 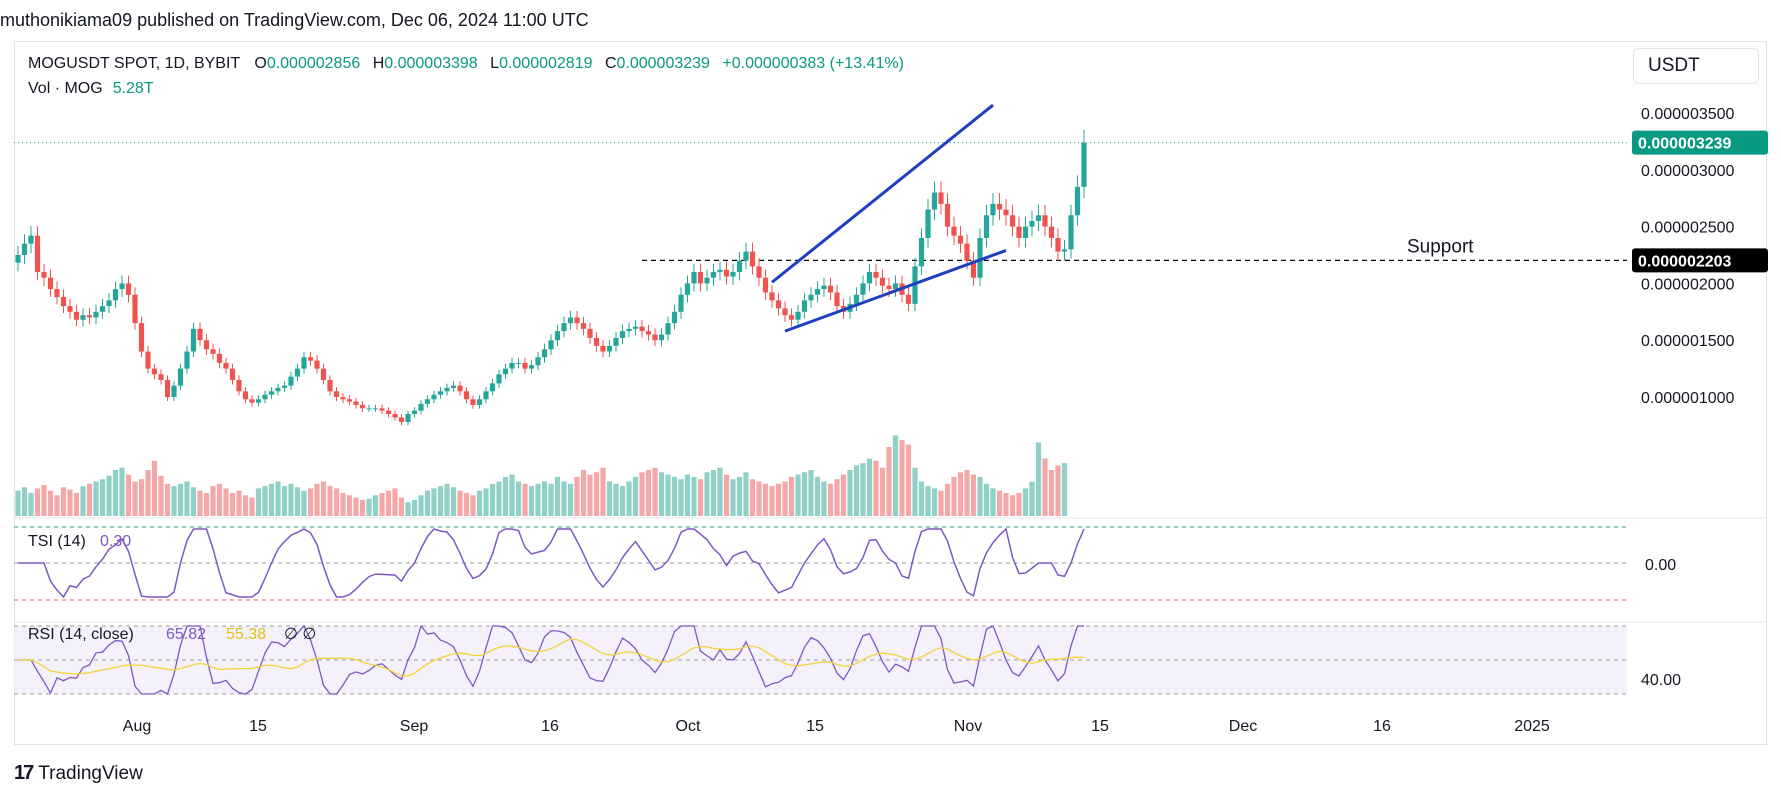 What do you see at coordinates (895, 291) in the screenshot?
I see `channel-line-lower` at bounding box center [895, 291].